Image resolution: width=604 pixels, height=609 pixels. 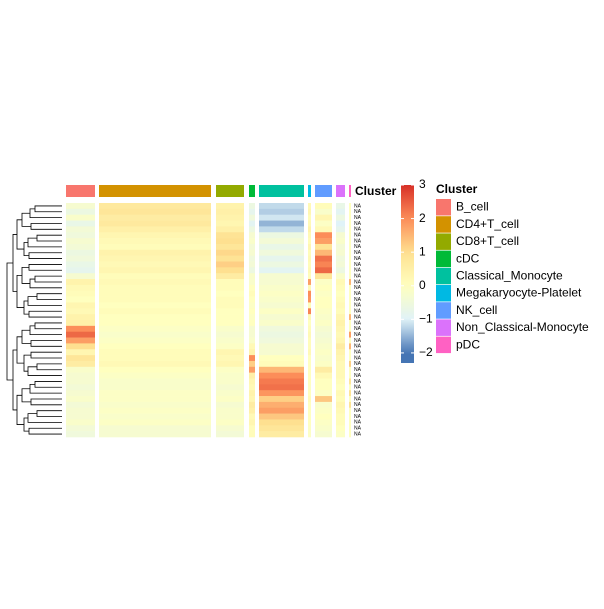 I want to click on legend-label: pDC, so click(x=468, y=344).